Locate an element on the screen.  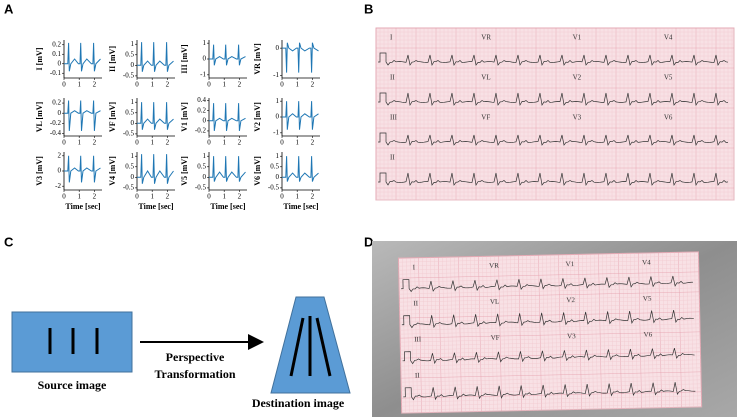
lead-label: VL is located at coordinates (485, 78).